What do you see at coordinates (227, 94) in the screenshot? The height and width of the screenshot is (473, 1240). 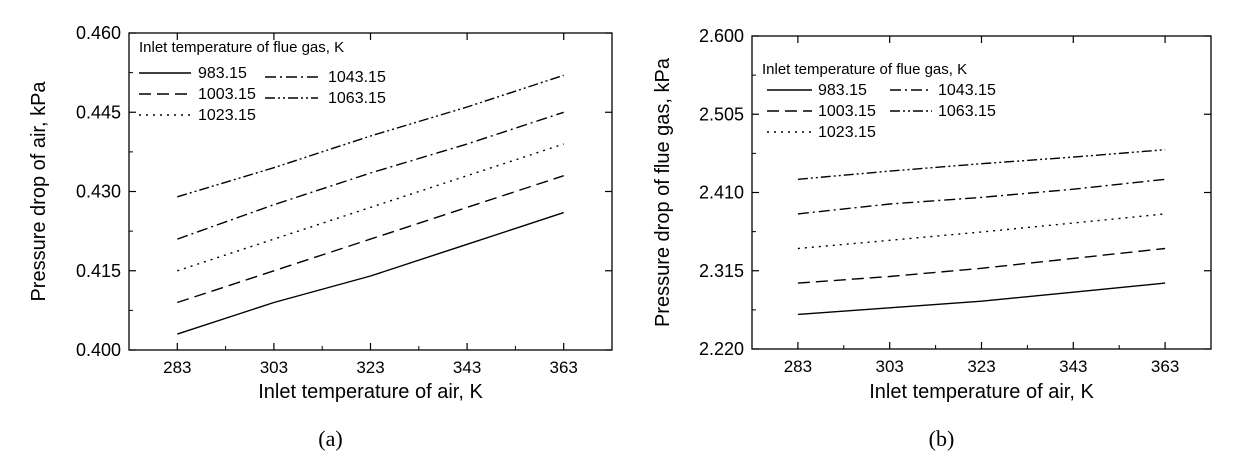 I see `chart-a-legend-label: 1003.15` at bounding box center [227, 94].